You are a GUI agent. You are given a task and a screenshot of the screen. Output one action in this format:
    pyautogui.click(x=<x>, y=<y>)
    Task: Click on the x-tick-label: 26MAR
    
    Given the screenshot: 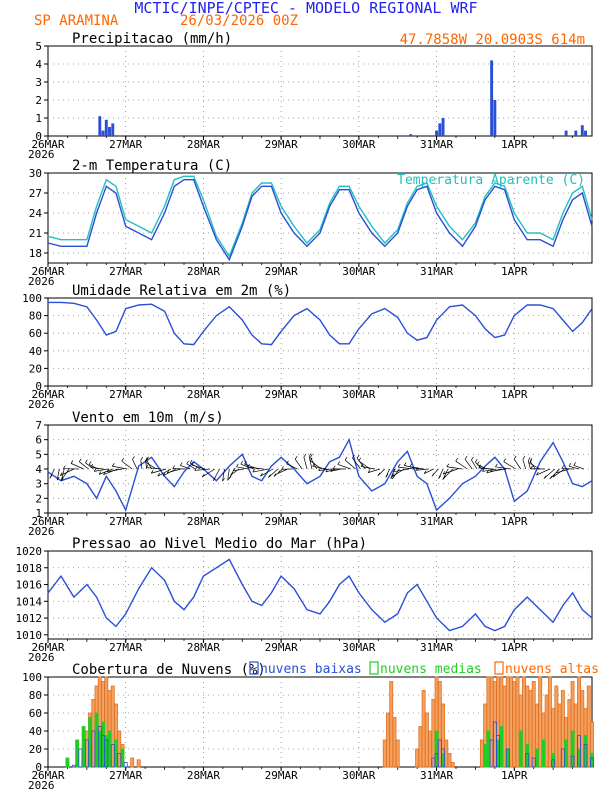 What is the action you would take?
    pyautogui.click(x=47, y=271)
    